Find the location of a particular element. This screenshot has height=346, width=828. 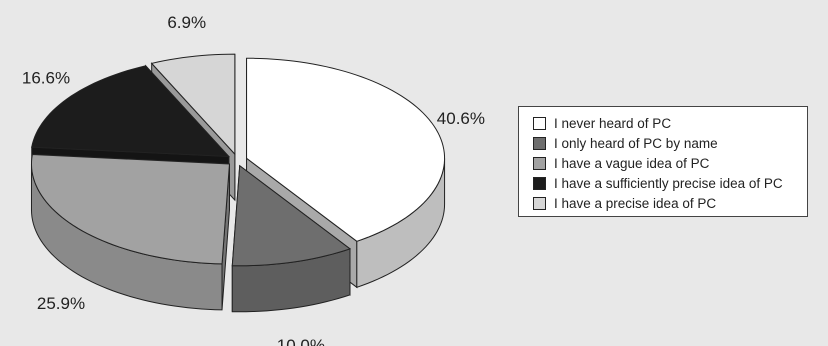

legend-label: I never heard of PC is located at coordinates (613, 123).